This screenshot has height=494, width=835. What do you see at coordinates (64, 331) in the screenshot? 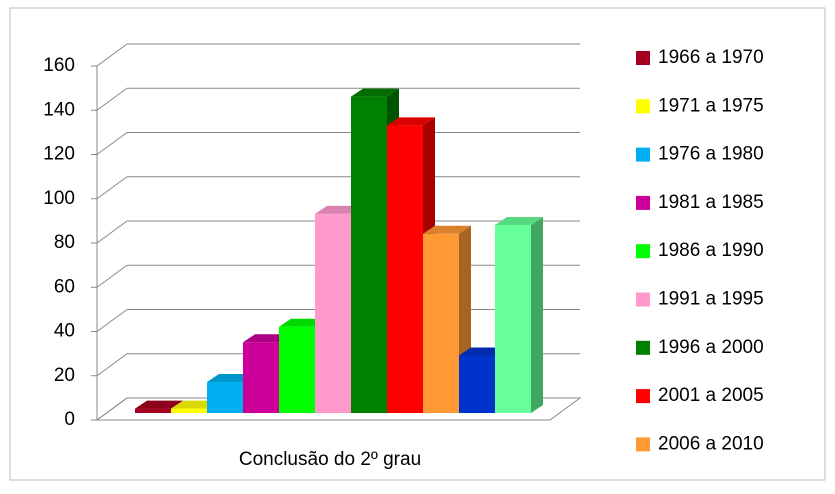
I see `y-tick-label: 40` at bounding box center [64, 331].